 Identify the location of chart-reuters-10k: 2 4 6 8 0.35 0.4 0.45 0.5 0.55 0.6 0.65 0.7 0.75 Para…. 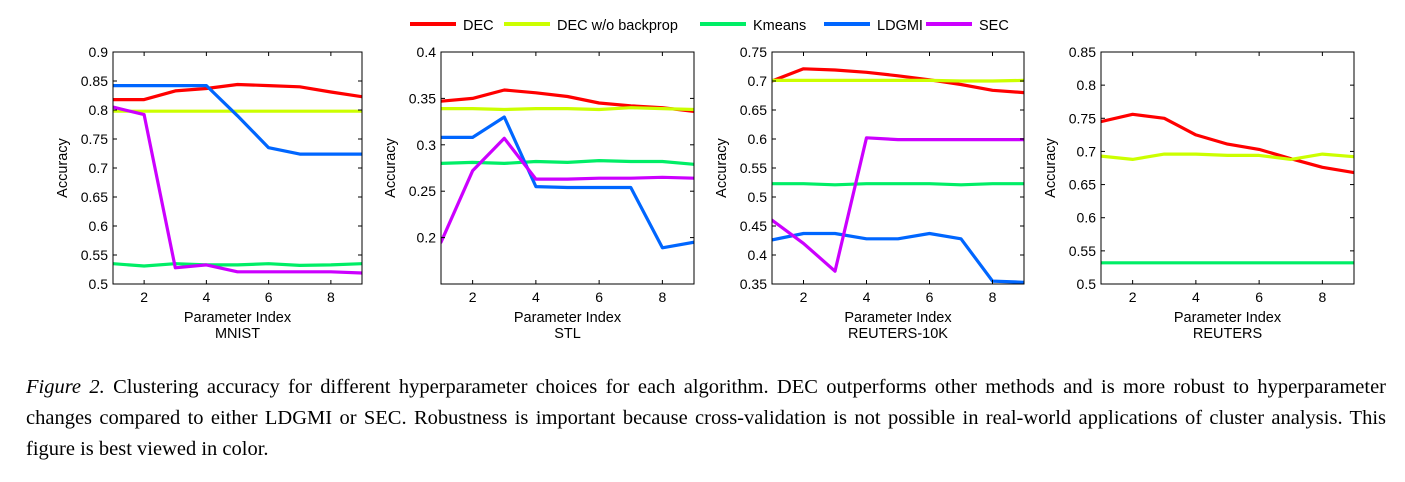
(869, 193).